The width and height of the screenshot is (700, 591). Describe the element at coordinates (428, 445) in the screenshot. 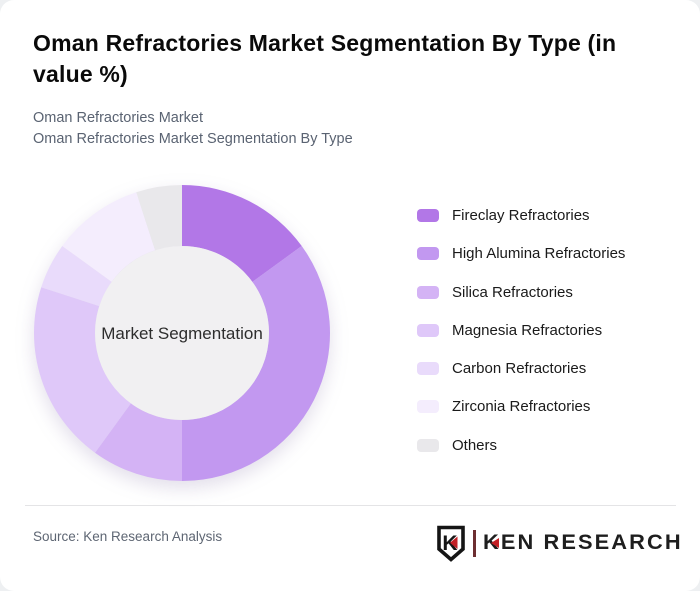

I see `legend-swatch-others` at that location.